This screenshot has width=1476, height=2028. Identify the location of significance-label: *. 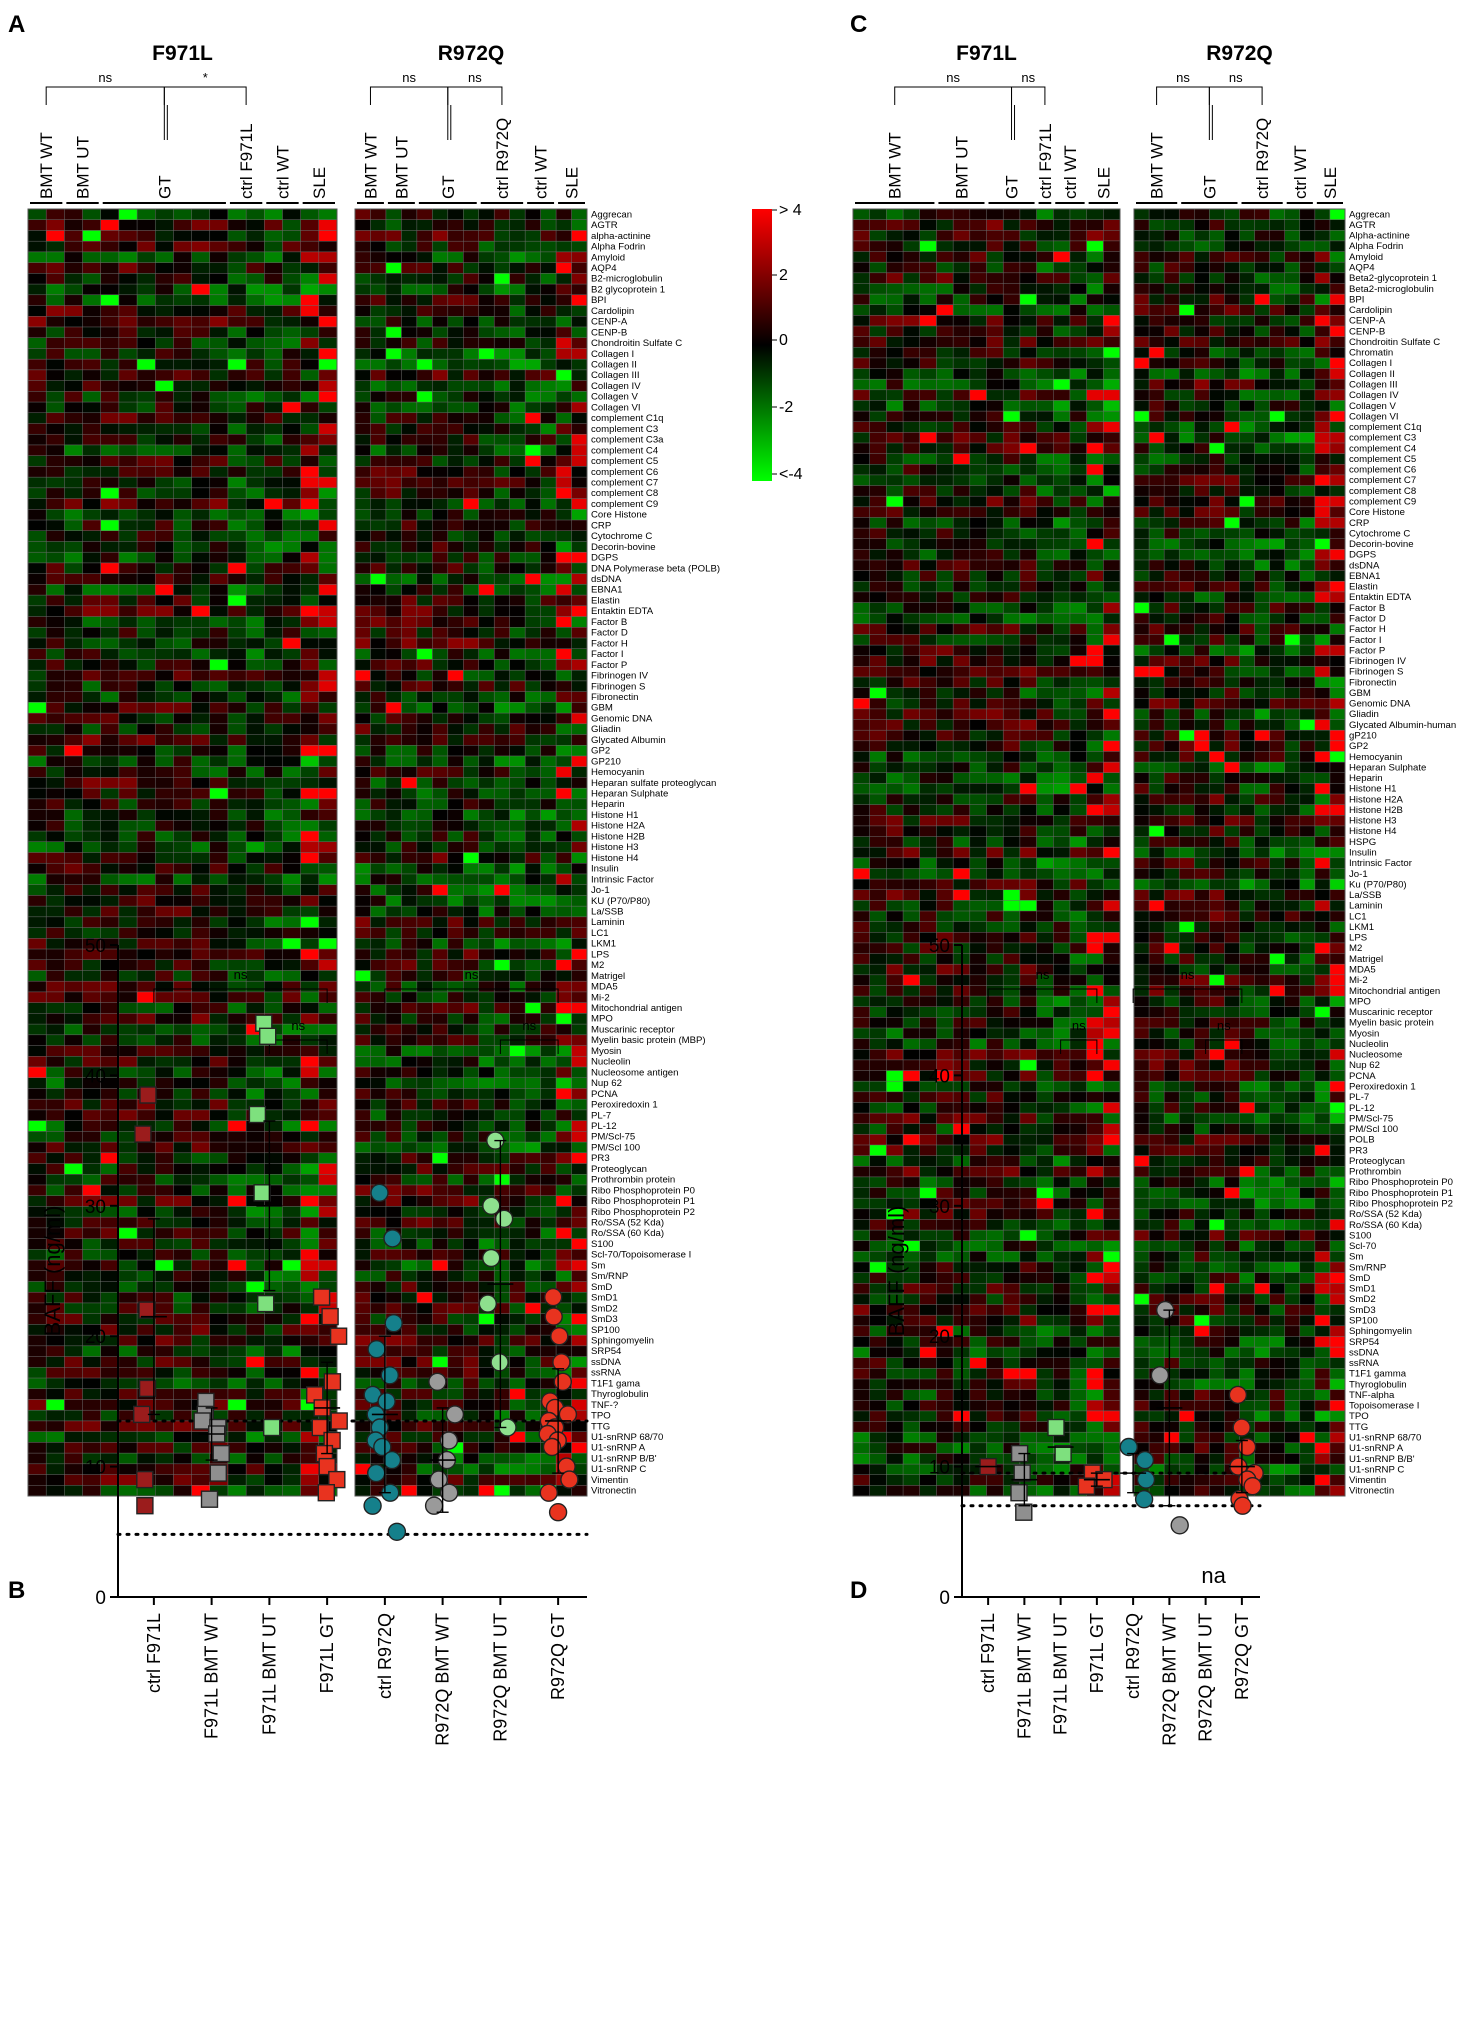
(205, 77).